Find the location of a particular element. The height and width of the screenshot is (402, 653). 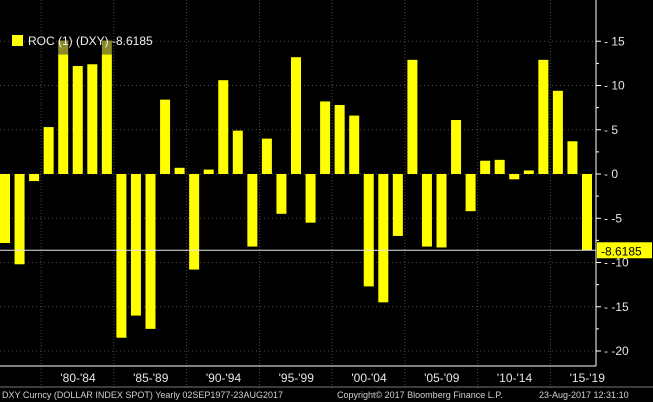

x-tick-label: '00-'04 is located at coordinates (369, 378).